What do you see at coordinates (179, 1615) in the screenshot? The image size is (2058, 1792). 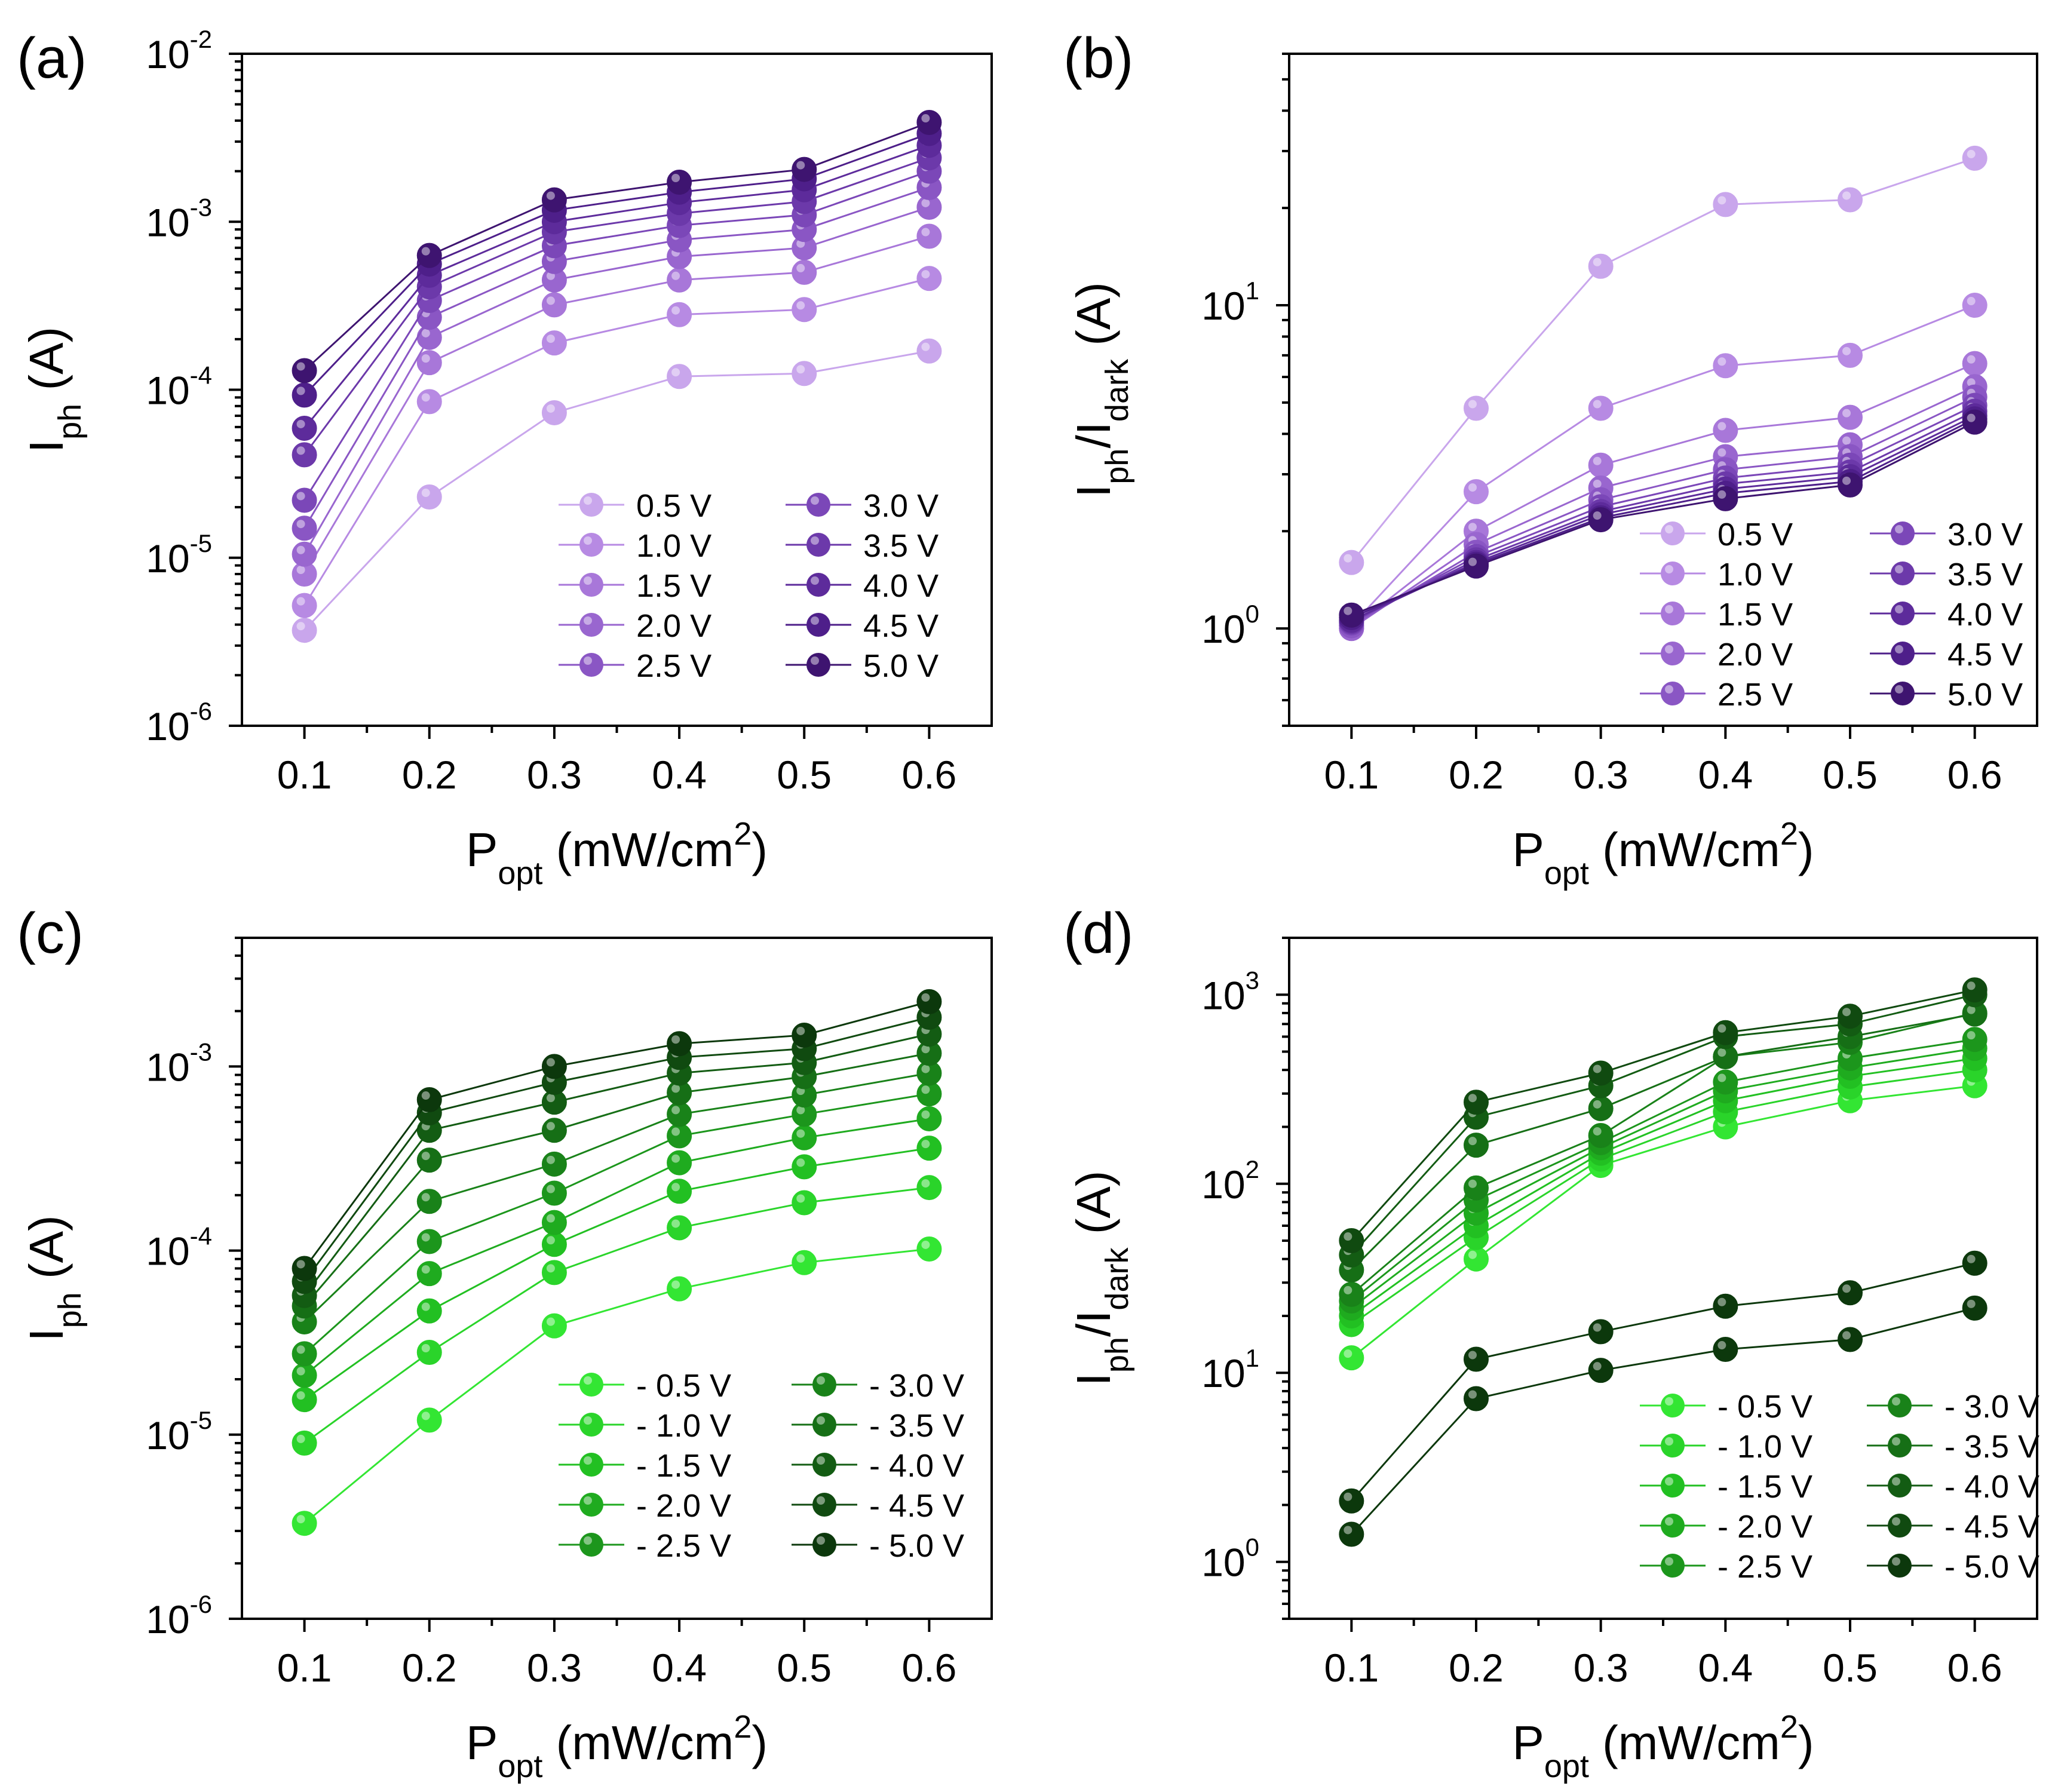 I see `y-tick-label: 10⁻⁶` at bounding box center [179, 1615].